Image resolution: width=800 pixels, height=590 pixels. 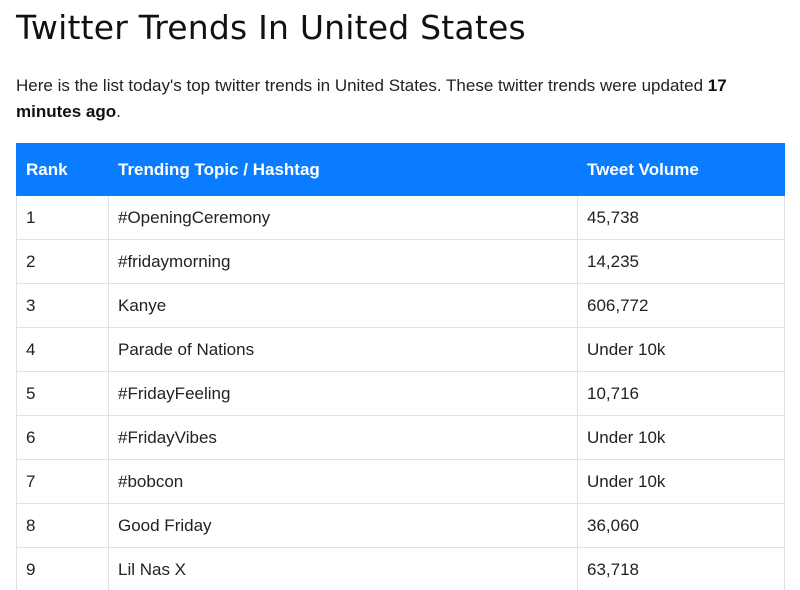 What do you see at coordinates (343, 481) in the screenshot?
I see `topic-cell: #bobcon` at bounding box center [343, 481].